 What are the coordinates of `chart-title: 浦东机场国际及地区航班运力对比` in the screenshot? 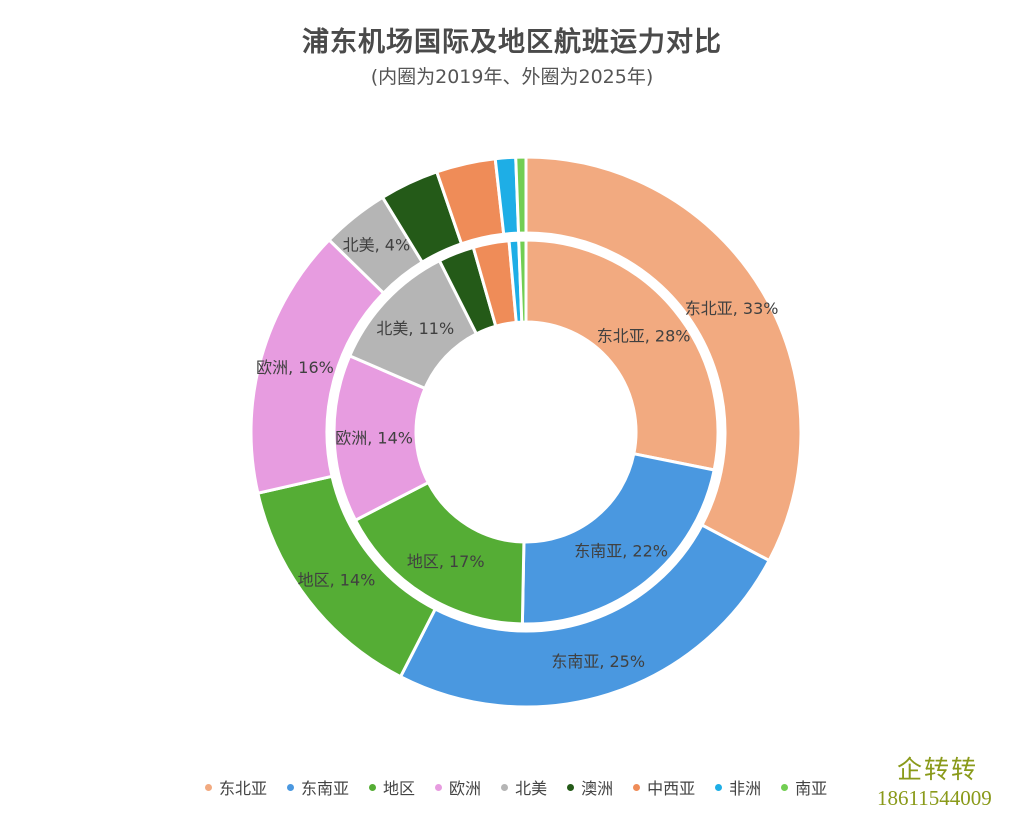 It's located at (512, 42).